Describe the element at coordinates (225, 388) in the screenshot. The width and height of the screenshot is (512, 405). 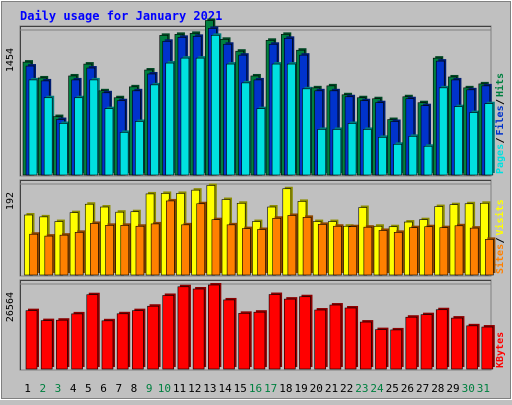
I see `x-tick-label-14: 14` at that location.